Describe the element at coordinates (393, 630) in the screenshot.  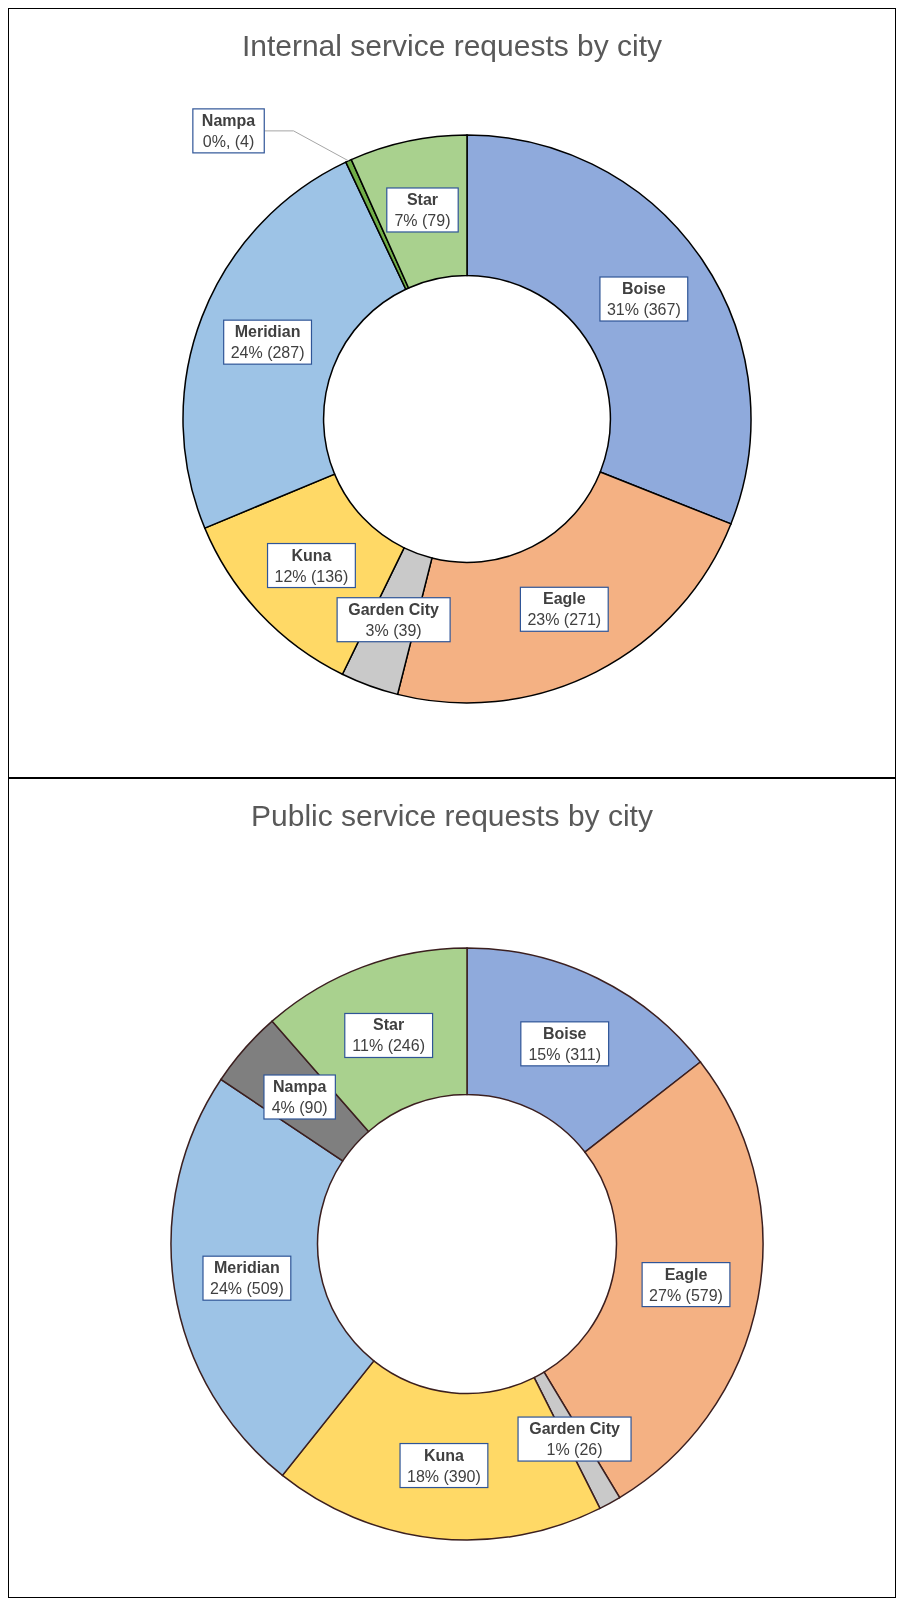
I see `data-label: 3% (39)` at that location.